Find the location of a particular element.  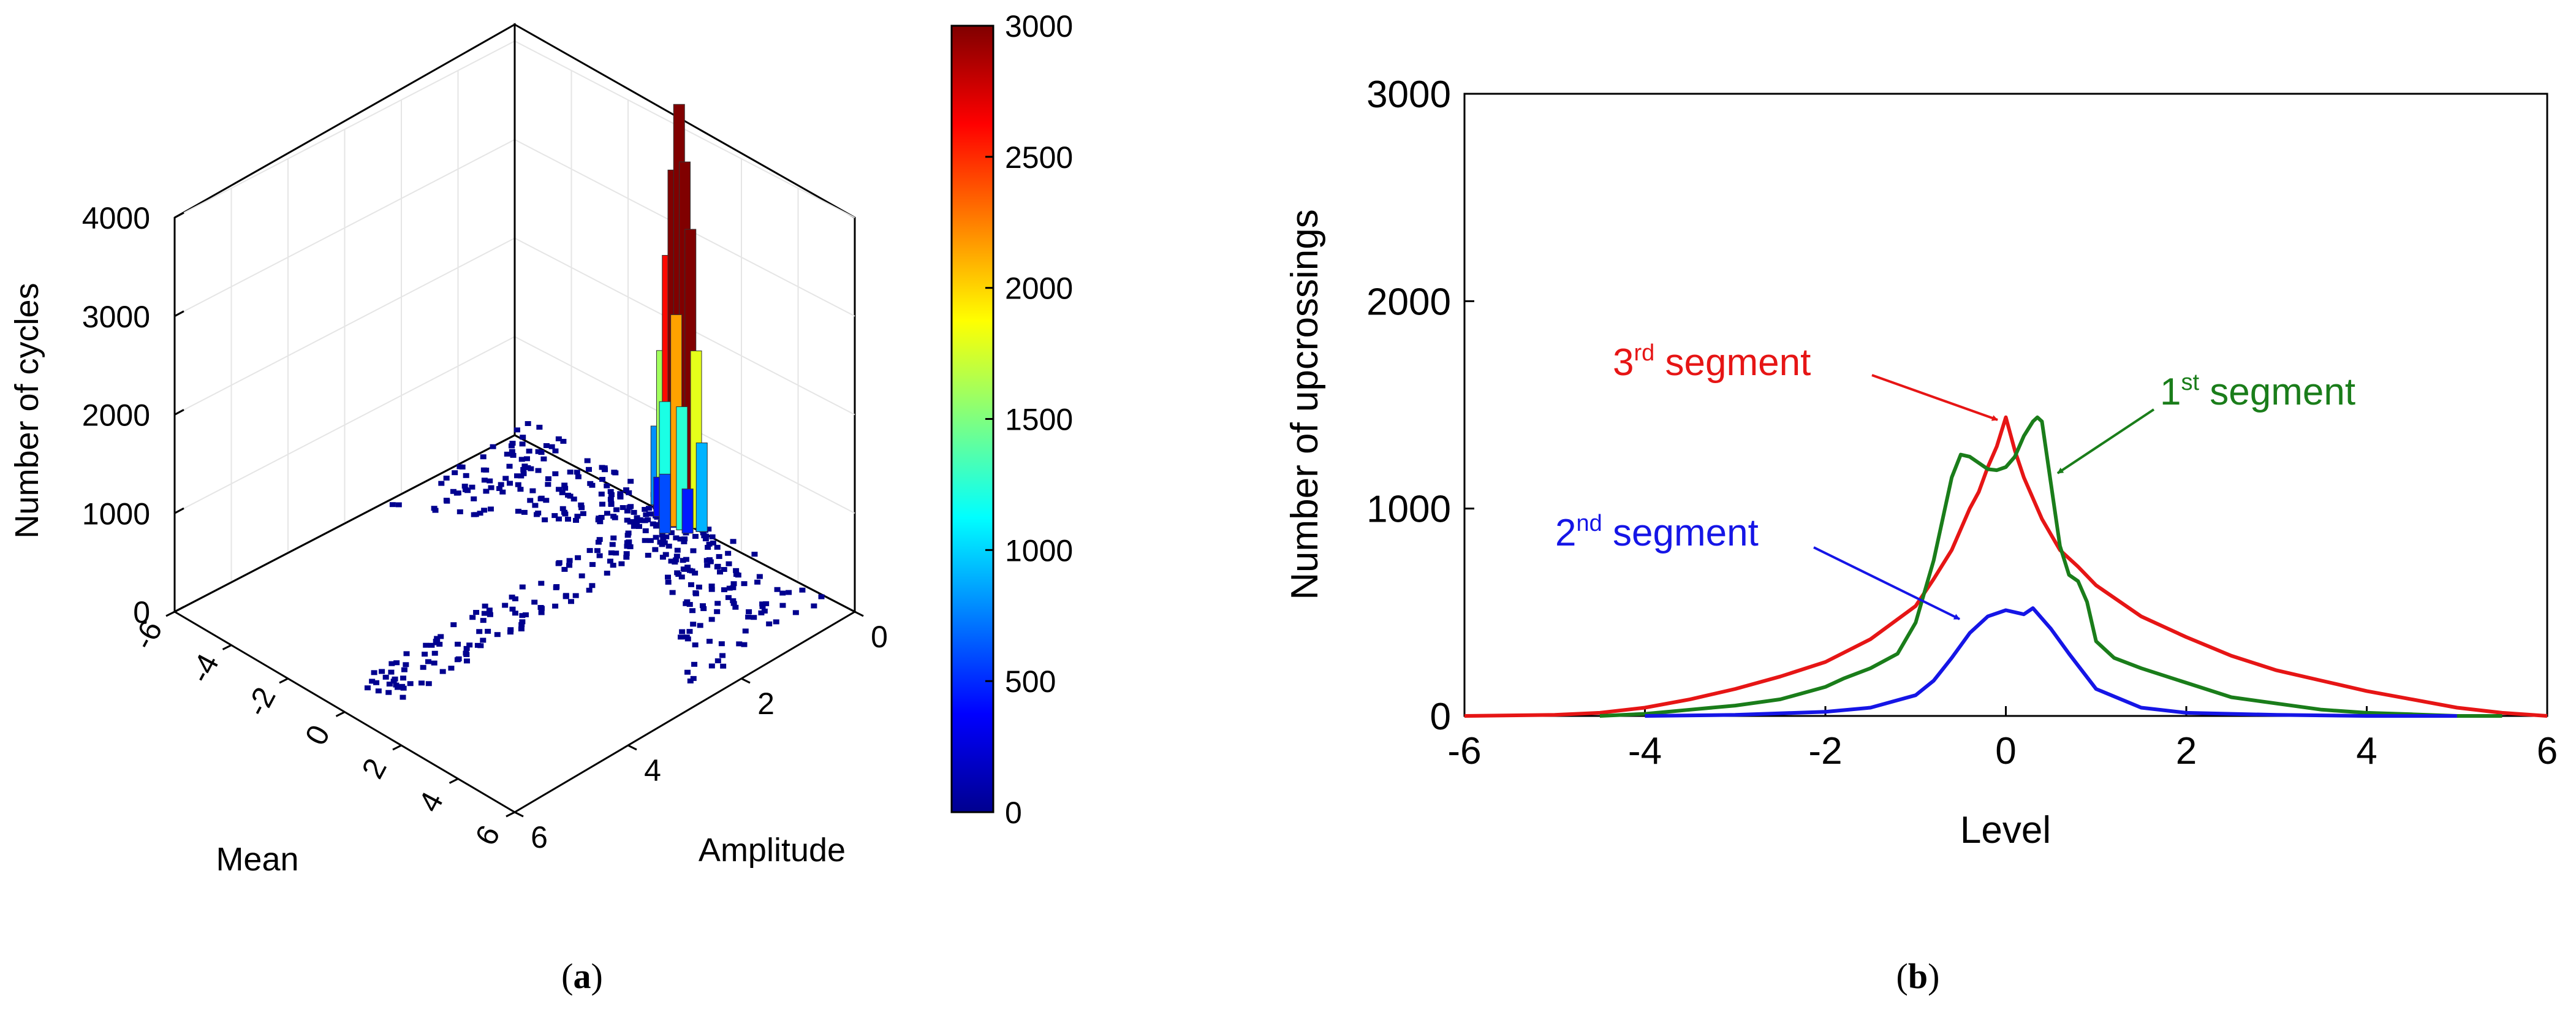

y-axis-label-amplitude: Amplitude is located at coordinates (772, 850).